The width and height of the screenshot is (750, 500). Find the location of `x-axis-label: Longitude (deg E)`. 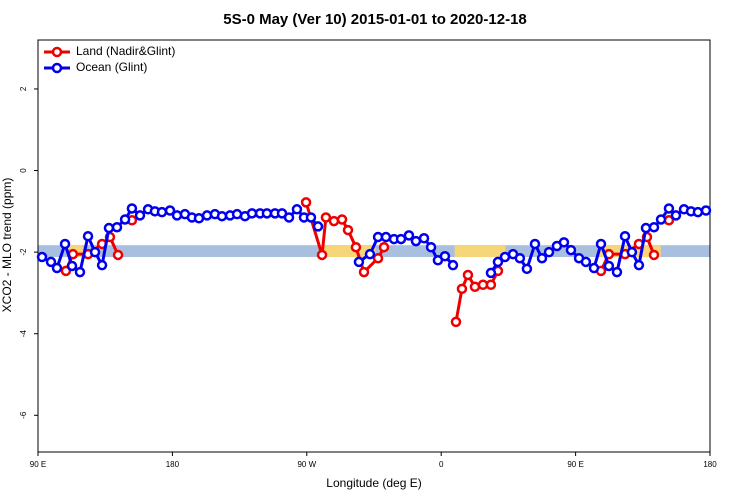

x-axis-label: Longitude (deg E) is located at coordinates (373, 483).